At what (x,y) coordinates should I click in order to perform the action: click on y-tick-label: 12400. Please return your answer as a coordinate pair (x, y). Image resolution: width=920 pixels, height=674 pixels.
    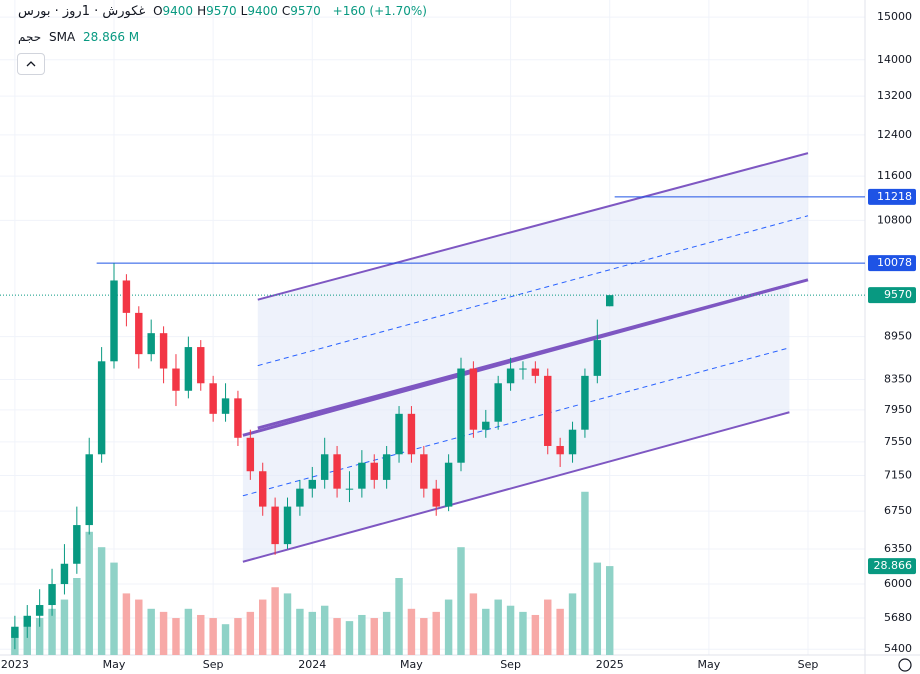
    Looking at the image, I should click on (894, 134).